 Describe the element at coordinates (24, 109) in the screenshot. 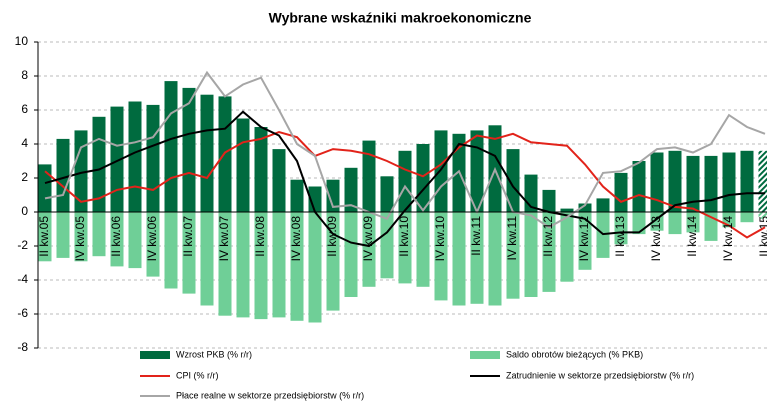

I see `y-tick-label: 6` at that location.